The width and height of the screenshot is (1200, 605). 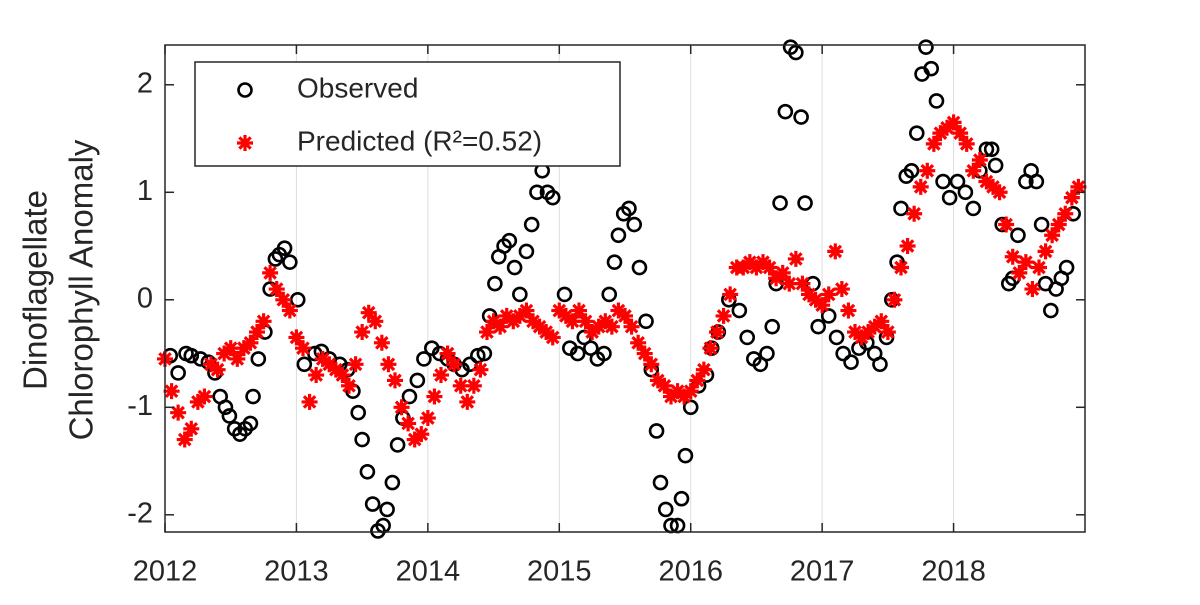 What do you see at coordinates (296, 572) in the screenshot?
I see `x-tick-label: 2013` at bounding box center [296, 572].